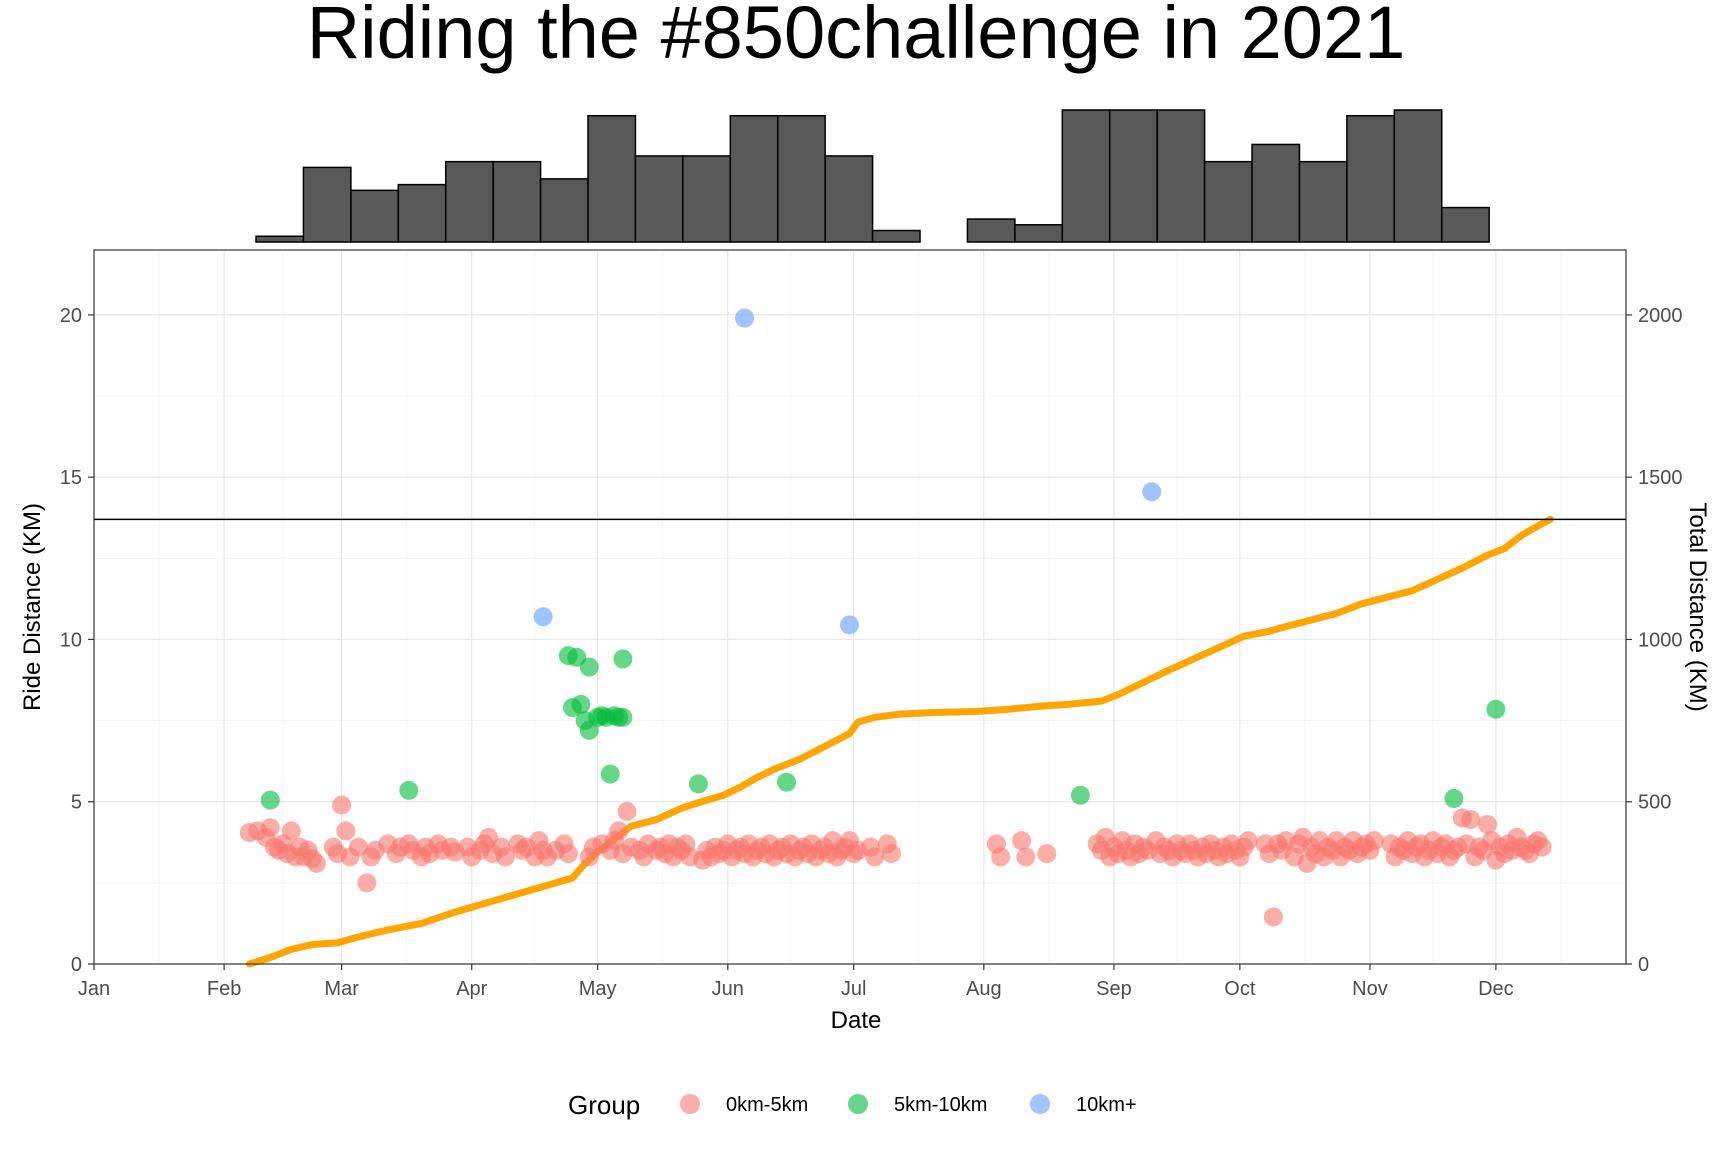  Describe the element at coordinates (71, 640) in the screenshot. I see `y-tick-label-2: 10` at that location.